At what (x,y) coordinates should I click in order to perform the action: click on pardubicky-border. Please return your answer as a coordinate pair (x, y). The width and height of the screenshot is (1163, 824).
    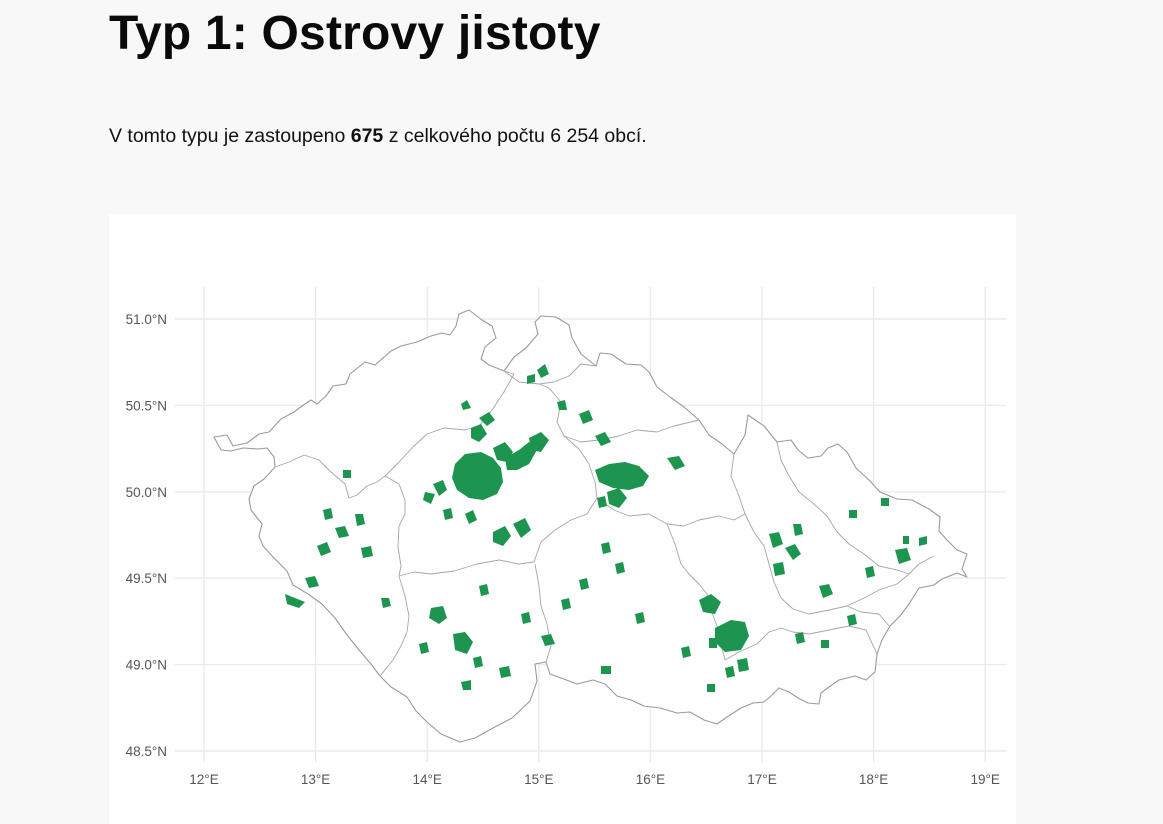
    Looking at the image, I should click on (671, 490).